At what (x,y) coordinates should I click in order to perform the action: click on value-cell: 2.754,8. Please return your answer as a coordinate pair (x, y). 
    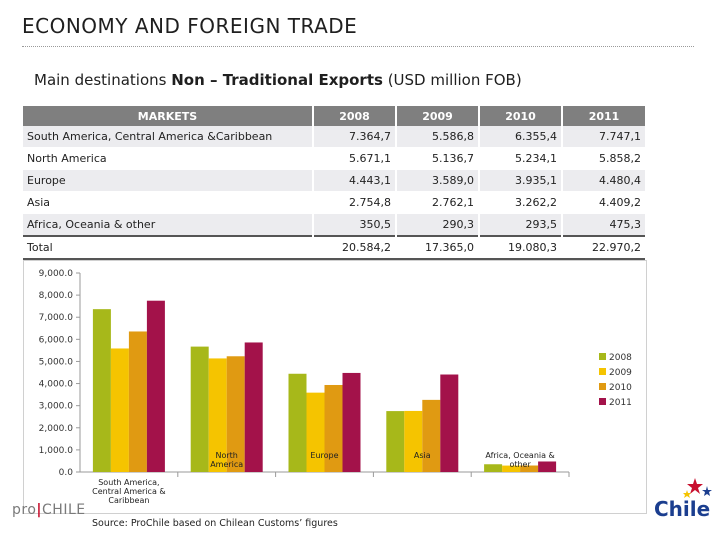
    Looking at the image, I should click on (354, 202).